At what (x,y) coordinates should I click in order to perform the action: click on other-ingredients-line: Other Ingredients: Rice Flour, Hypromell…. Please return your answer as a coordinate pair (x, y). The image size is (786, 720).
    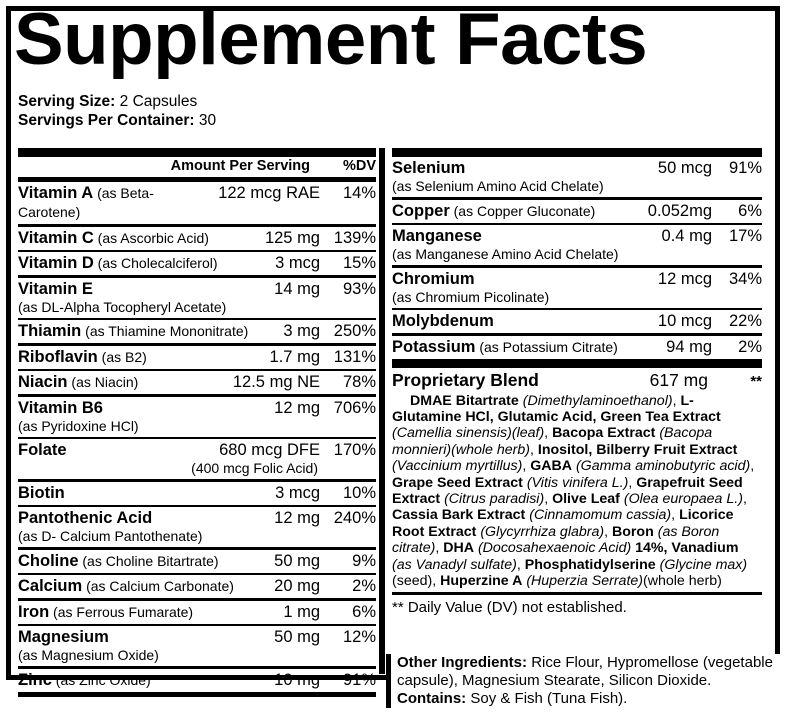
    Looking at the image, I should click on (591, 672).